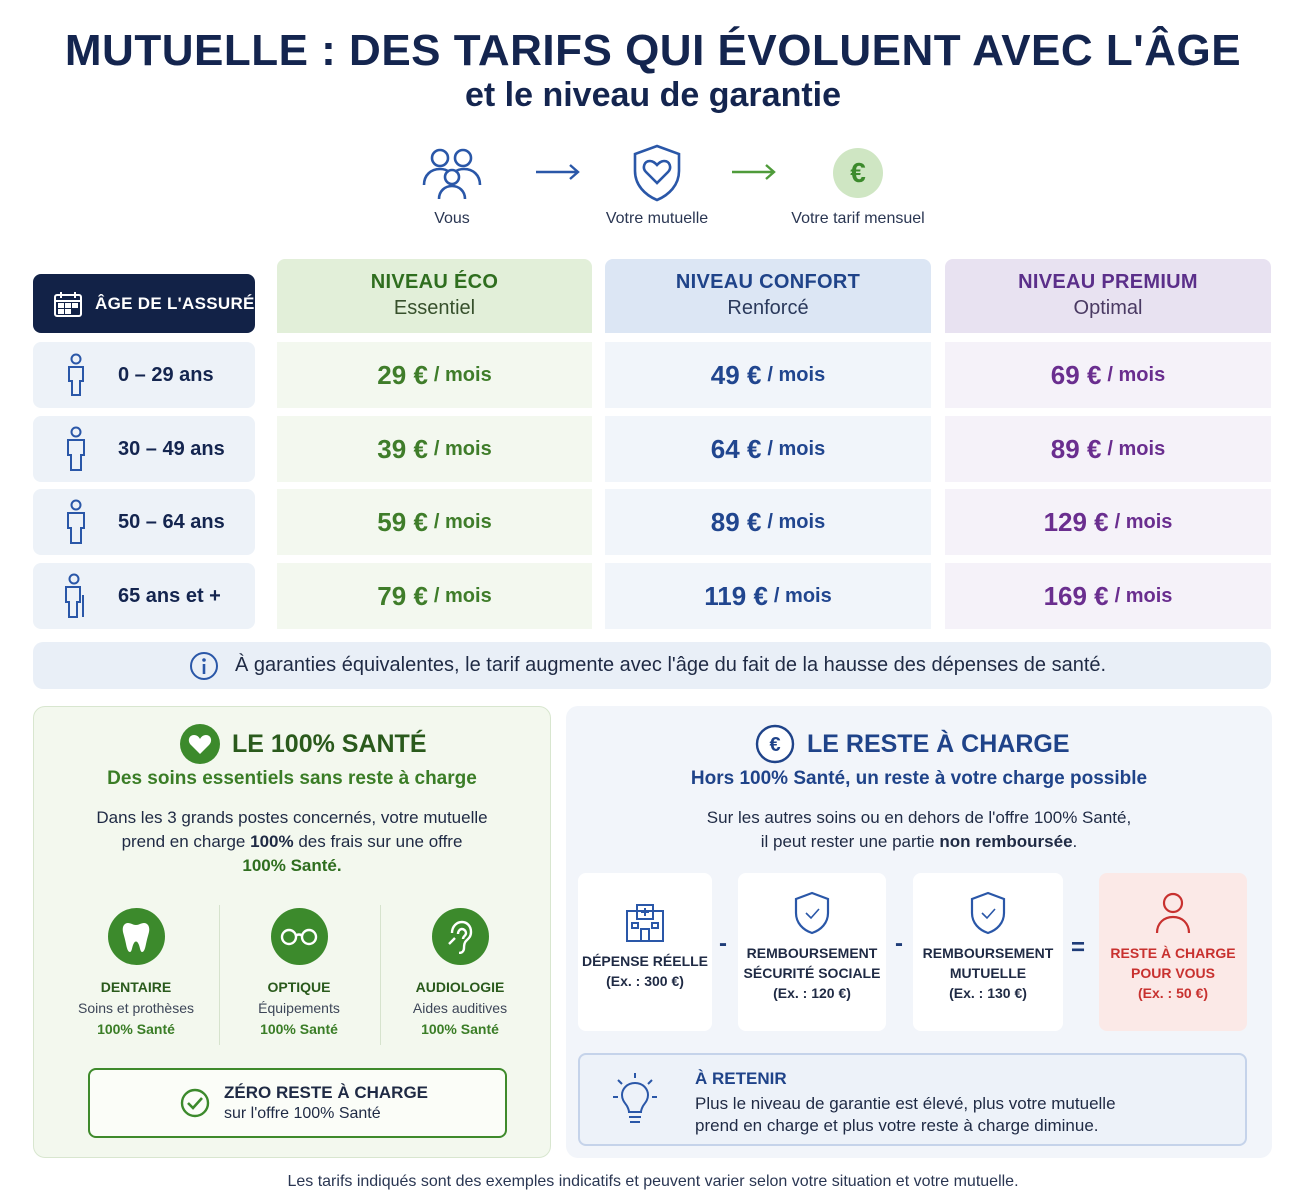 This screenshot has height=1204, width=1306. I want to click on price-cell: 49 € / mois, so click(768, 375).